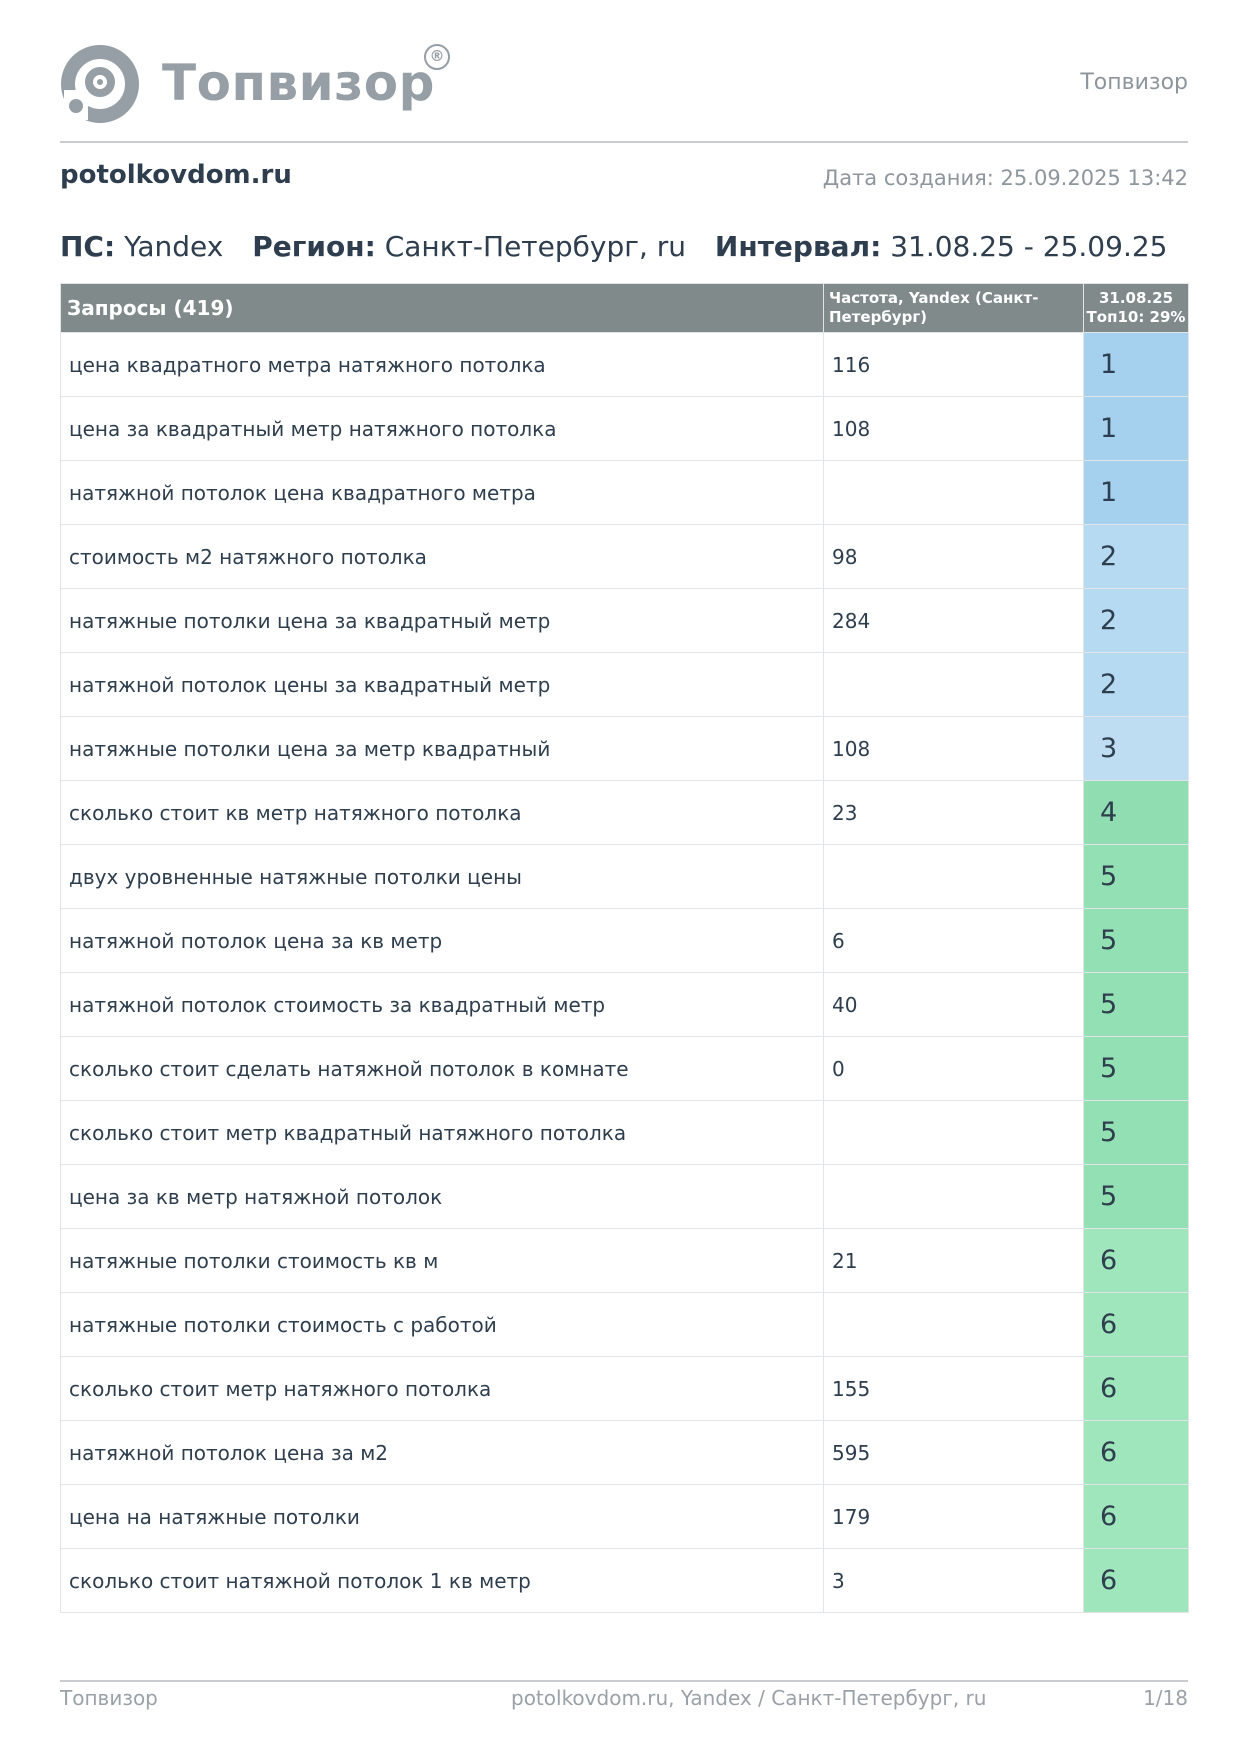 The image size is (1241, 1754). I want to click on header-frequency: Частота, Yandex (Санкт-Петербург), so click(953, 308).